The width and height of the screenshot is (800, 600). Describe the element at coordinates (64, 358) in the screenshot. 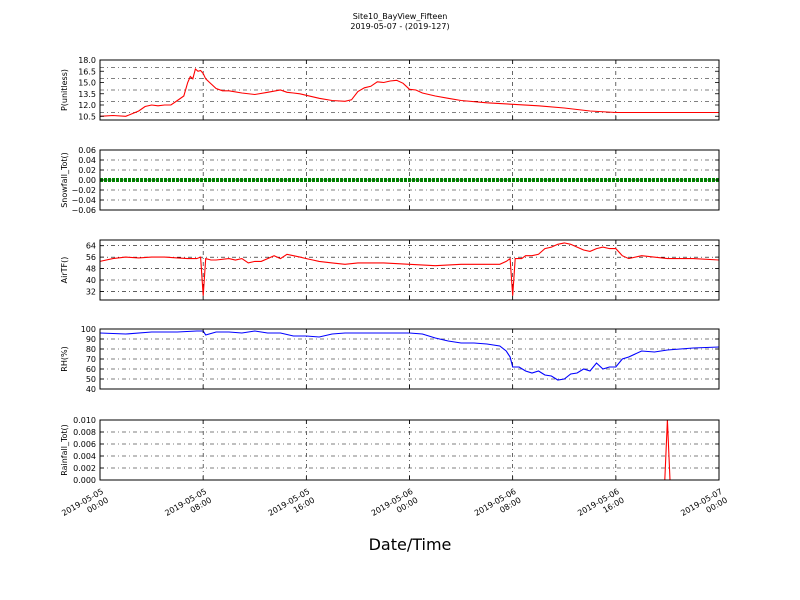

I see `y-axis-label: RH(%)` at that location.